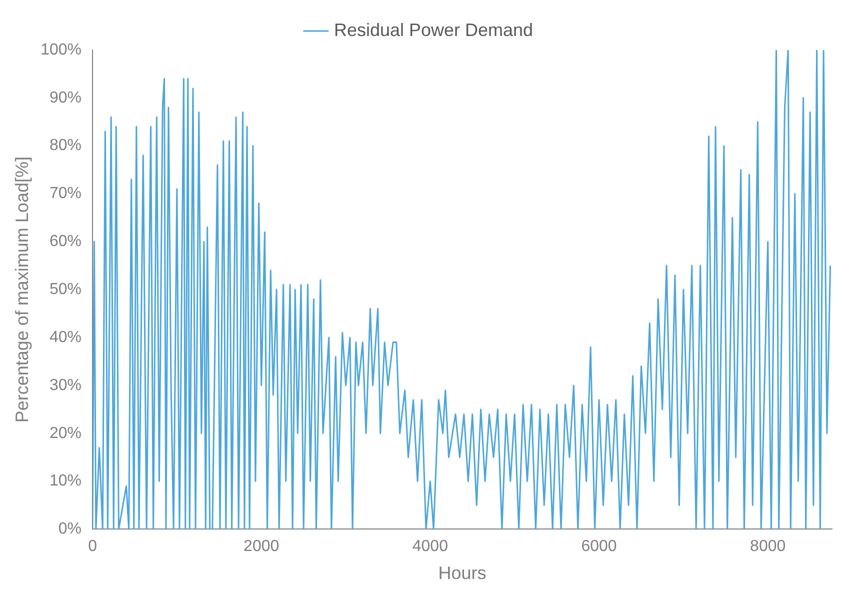 This screenshot has height=597, width=844. Describe the element at coordinates (462, 573) in the screenshot. I see `x-axis-title: Hours` at that location.